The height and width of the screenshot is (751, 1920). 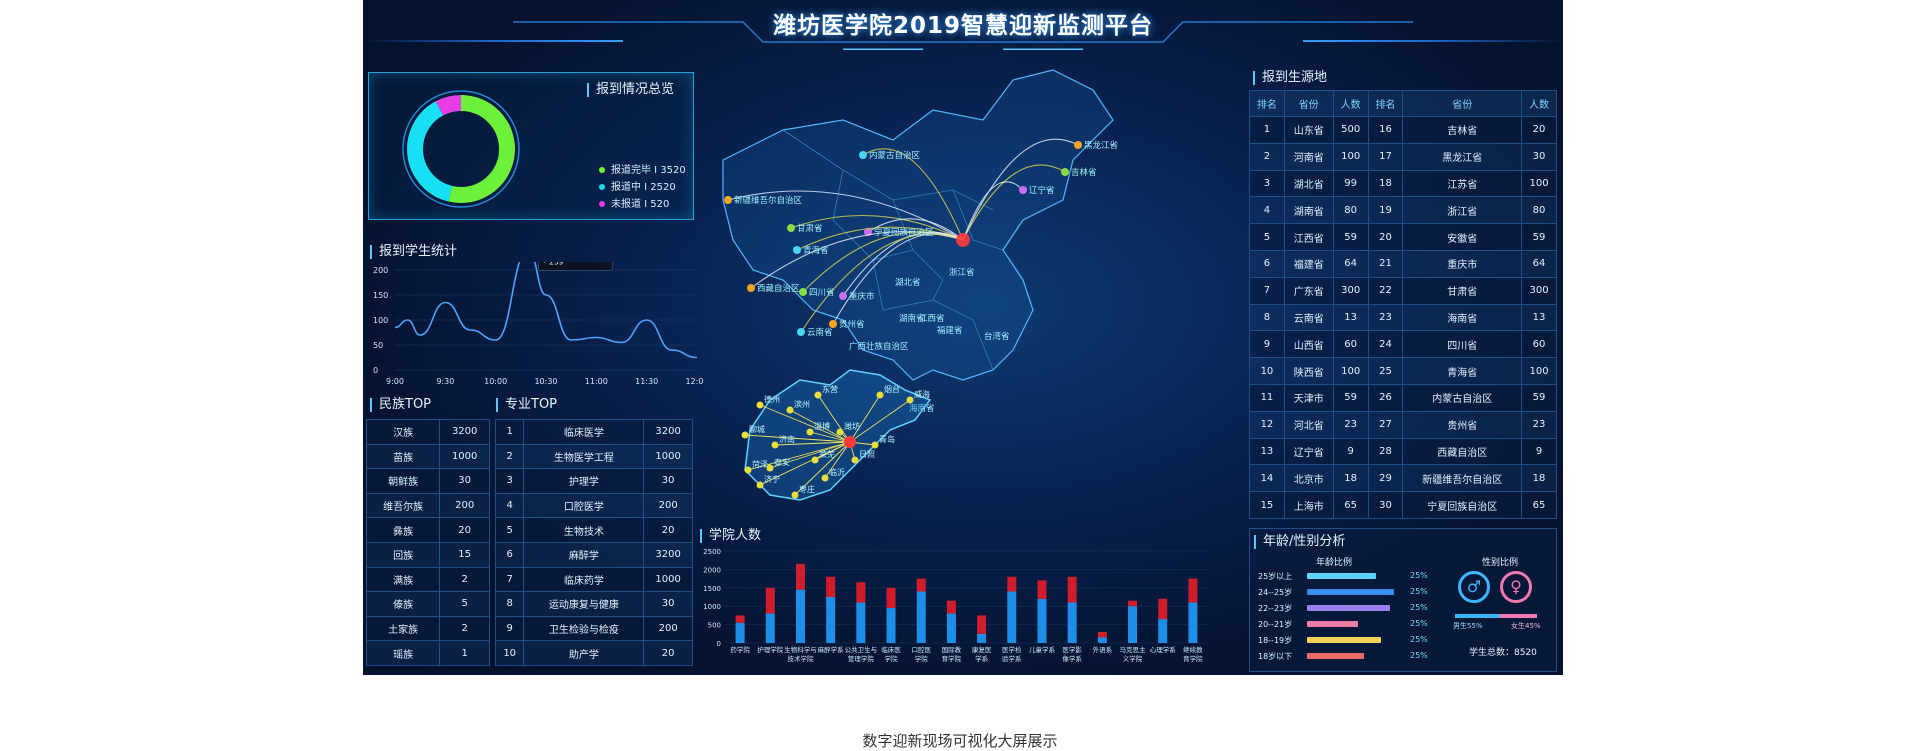 What do you see at coordinates (932, 318) in the screenshot?
I see `map-label: 江西省` at bounding box center [932, 318].